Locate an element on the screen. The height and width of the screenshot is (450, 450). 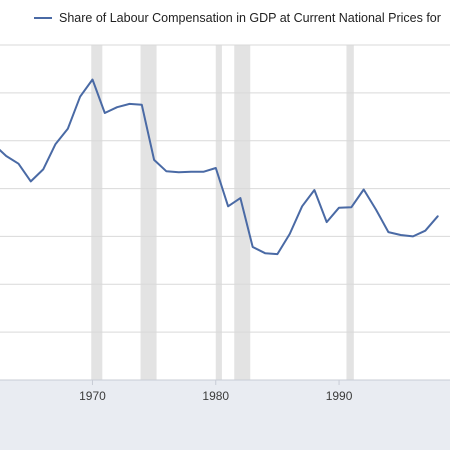
legend-swatch is located at coordinates (43, 18).